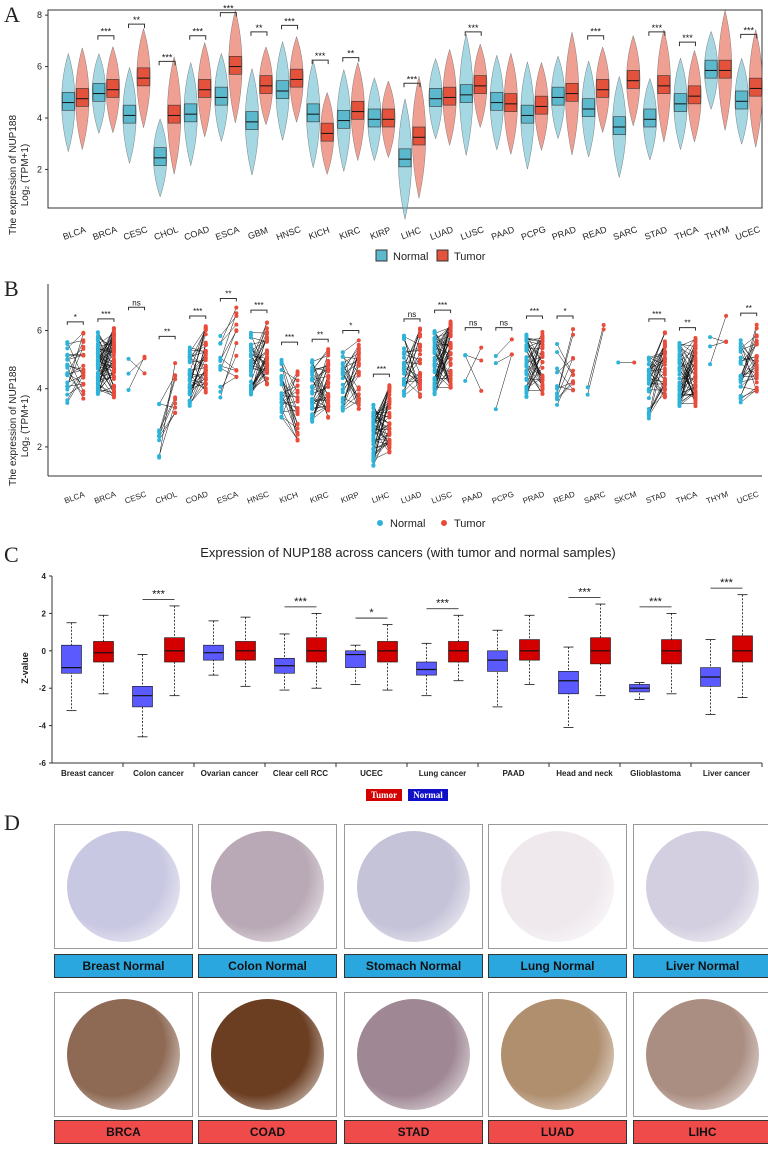 The height and width of the screenshot is (1153, 768). I want to click on ihc-tumor-label-stad: STAD, so click(413, 1132).